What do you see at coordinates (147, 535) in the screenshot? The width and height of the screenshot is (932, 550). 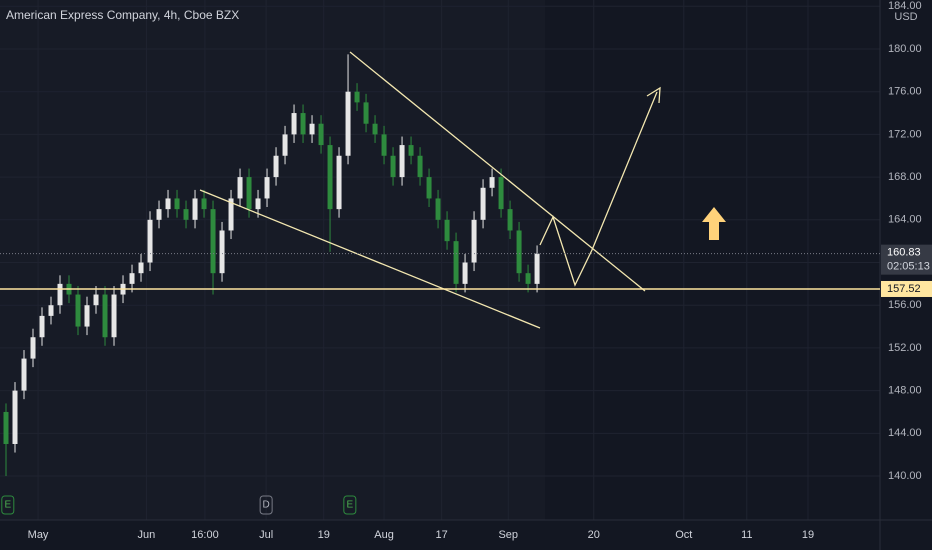 I see `x-tick-label: Jun` at bounding box center [147, 535].